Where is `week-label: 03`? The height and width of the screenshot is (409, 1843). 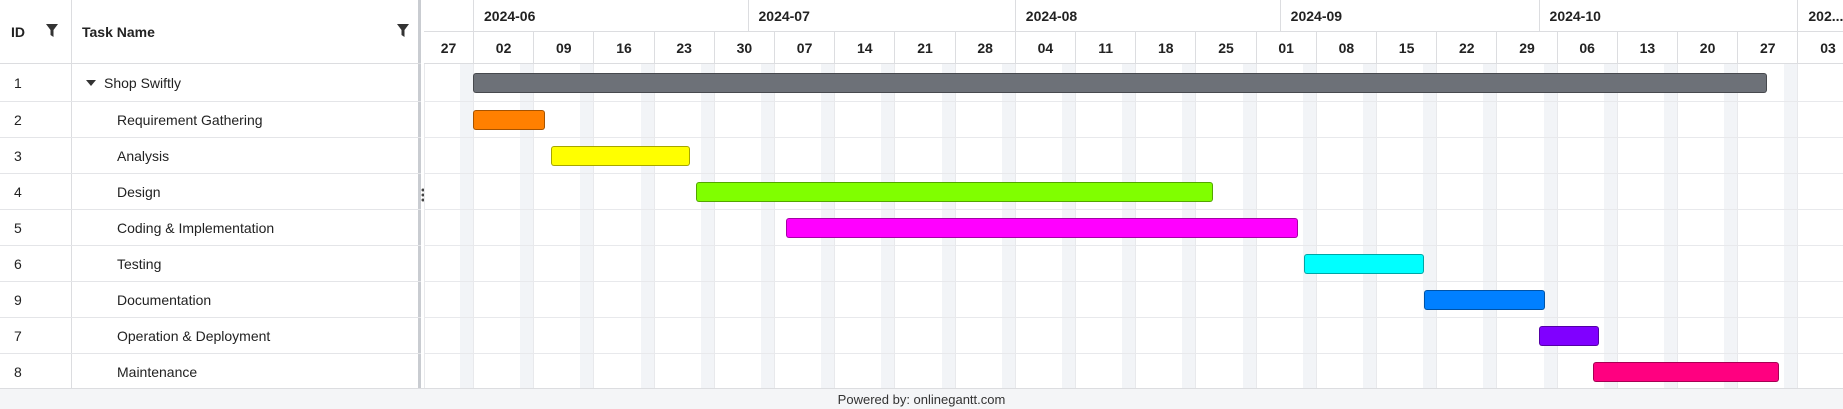 week-label: 03 is located at coordinates (1820, 48).